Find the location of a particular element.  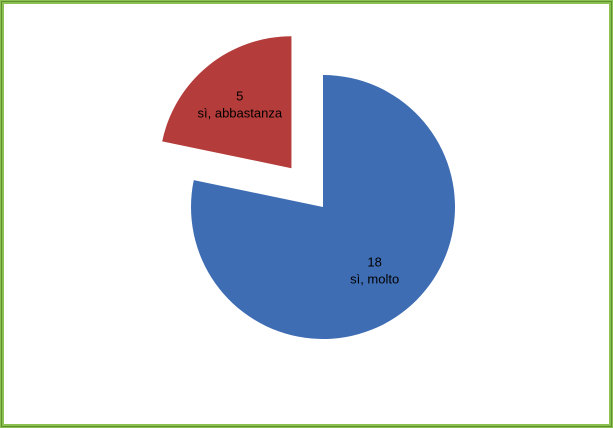

slice-category-label: sì, molto is located at coordinates (374, 278).